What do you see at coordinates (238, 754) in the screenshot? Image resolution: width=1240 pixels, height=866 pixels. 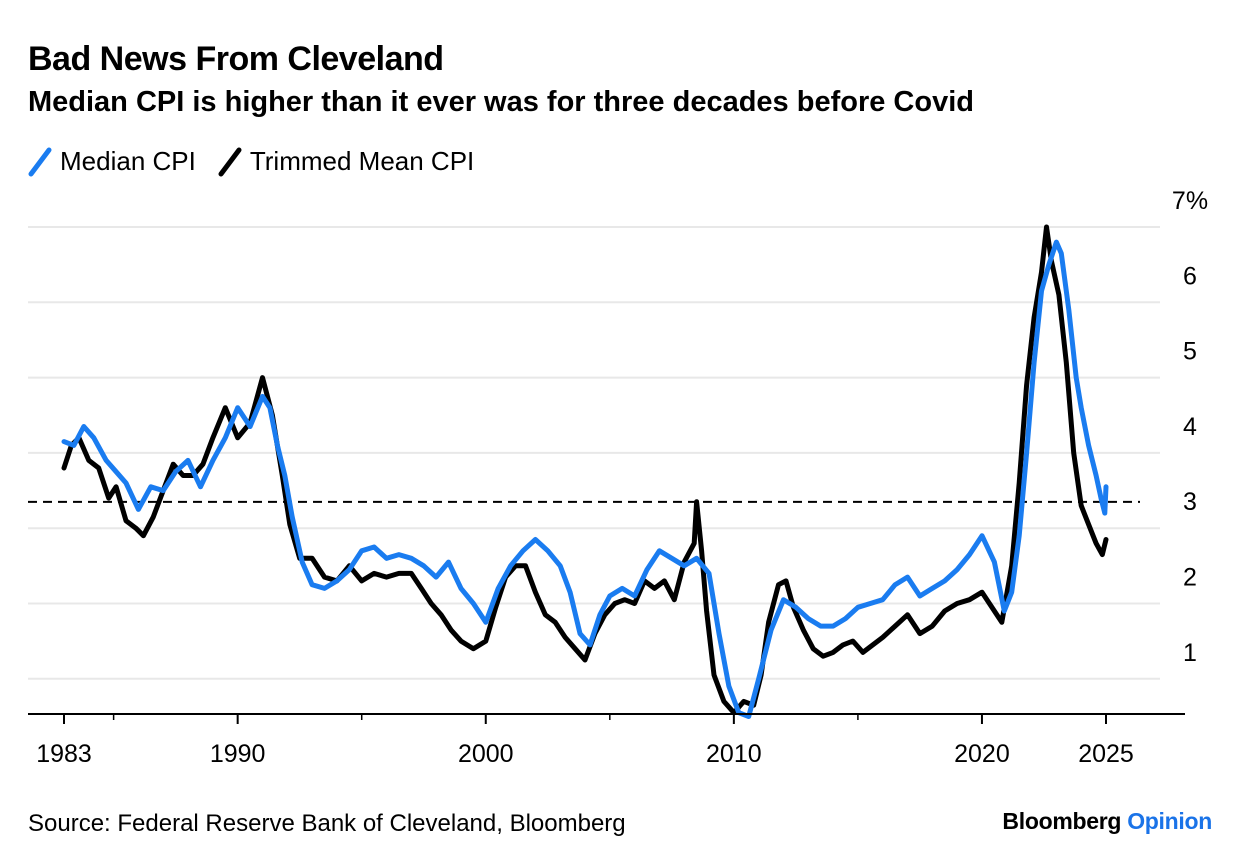 I see `x-tick-label: 1990` at bounding box center [238, 754].